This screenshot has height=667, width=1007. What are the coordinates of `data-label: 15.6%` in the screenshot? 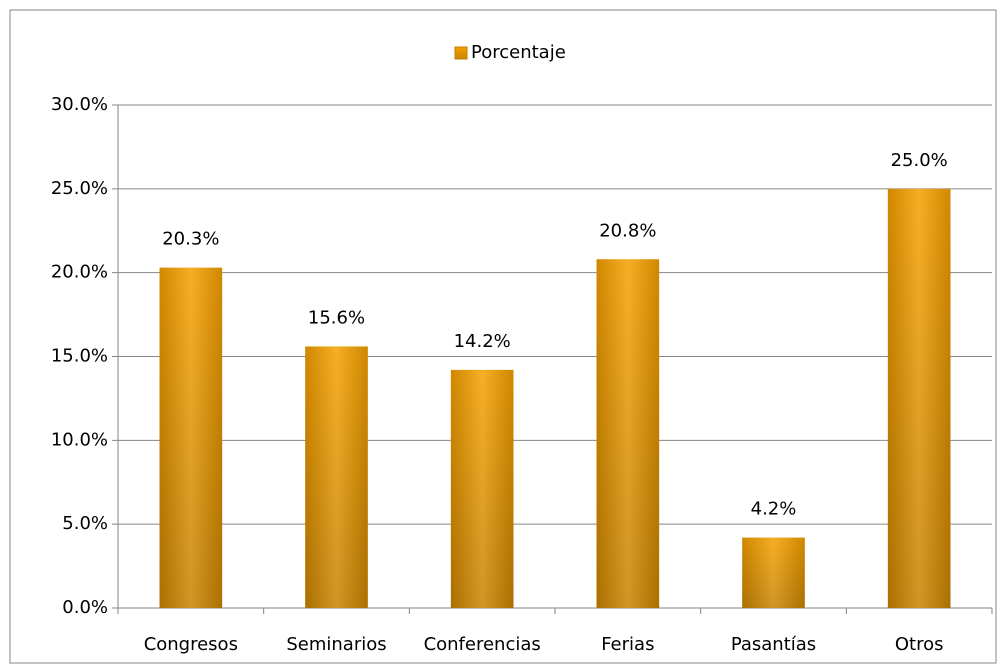 It's located at (336, 317).